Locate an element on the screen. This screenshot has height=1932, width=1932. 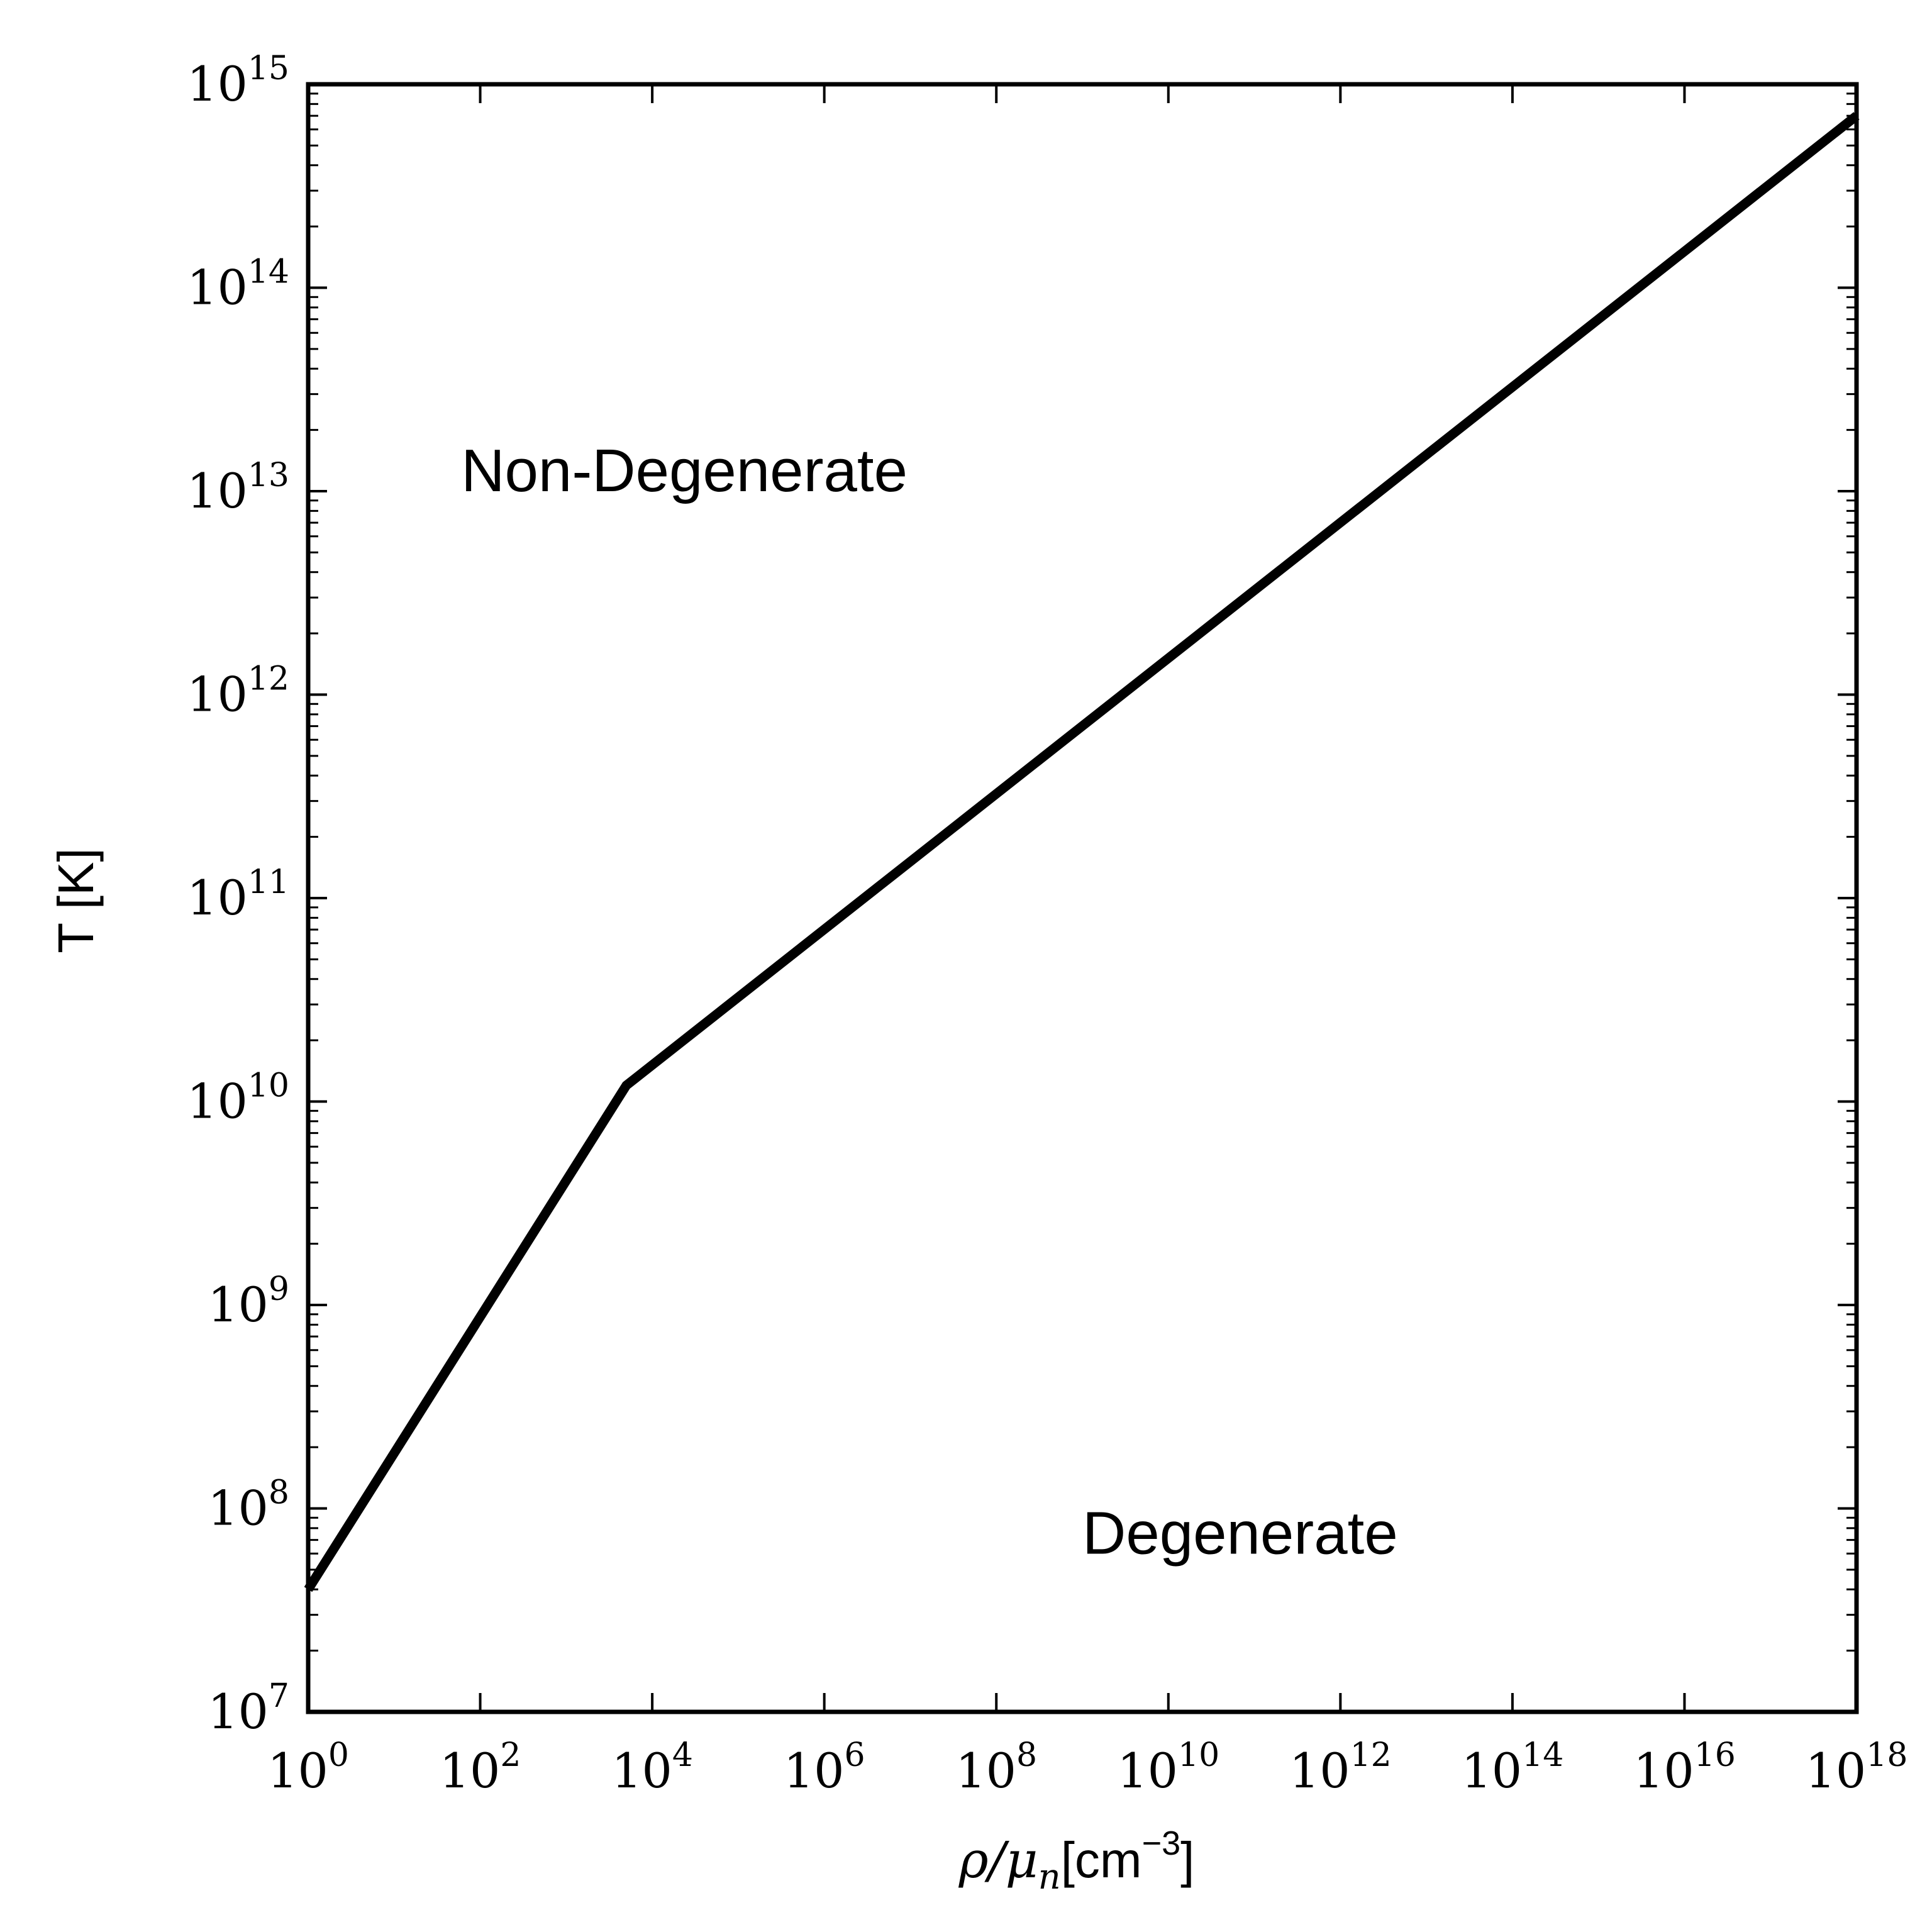
x-axis-unit-prefix: [cm is located at coordinates (1101, 1860).